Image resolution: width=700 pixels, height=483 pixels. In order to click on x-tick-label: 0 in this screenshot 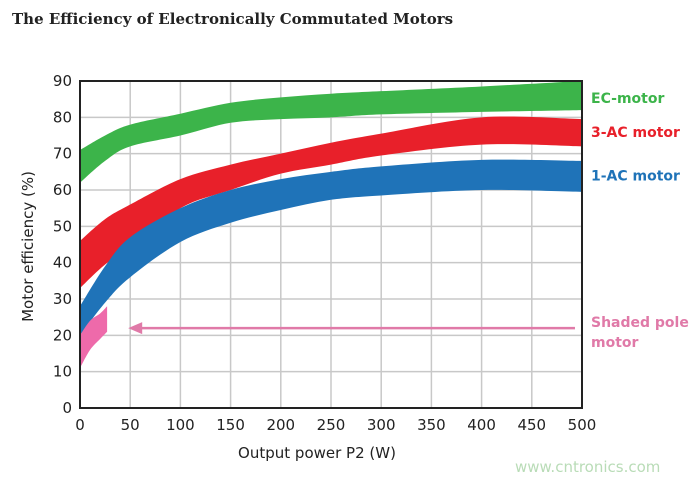, I will do `click(80, 425)`.